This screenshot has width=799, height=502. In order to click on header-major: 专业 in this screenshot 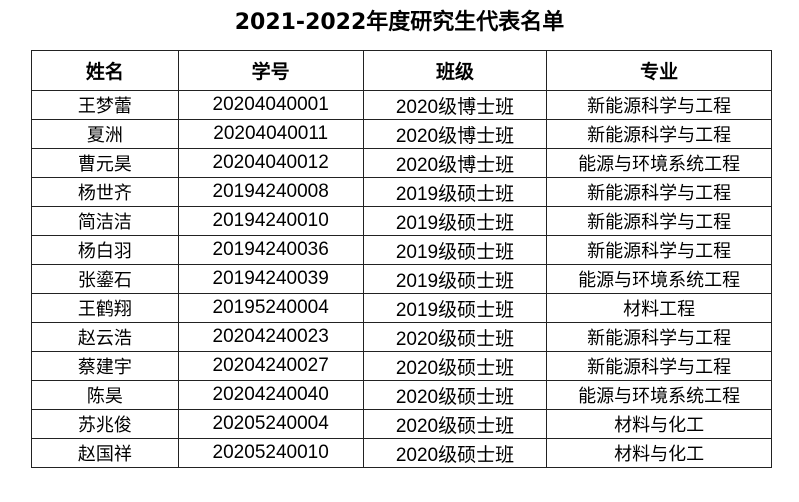, I will do `click(659, 70)`.